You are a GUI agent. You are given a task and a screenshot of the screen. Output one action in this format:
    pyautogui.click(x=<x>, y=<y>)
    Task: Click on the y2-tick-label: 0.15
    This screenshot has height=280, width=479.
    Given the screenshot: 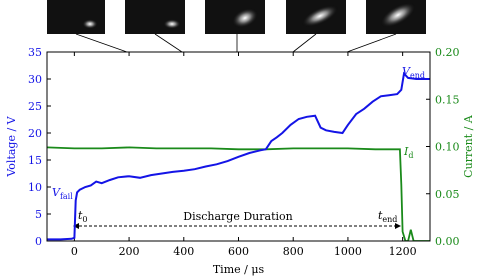 What is the action you would take?
    pyautogui.click(x=447, y=99)
    